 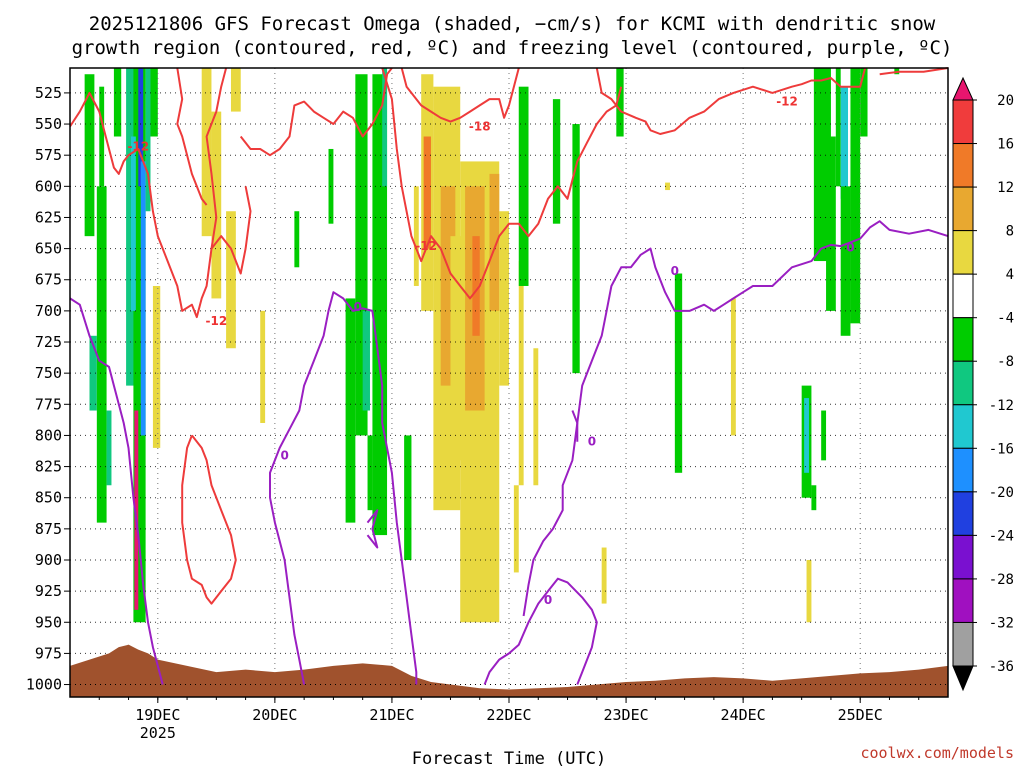 What do you see at coordinates (48, 342) in the screenshot?
I see `y-tick-label: 725` at bounding box center [48, 342].